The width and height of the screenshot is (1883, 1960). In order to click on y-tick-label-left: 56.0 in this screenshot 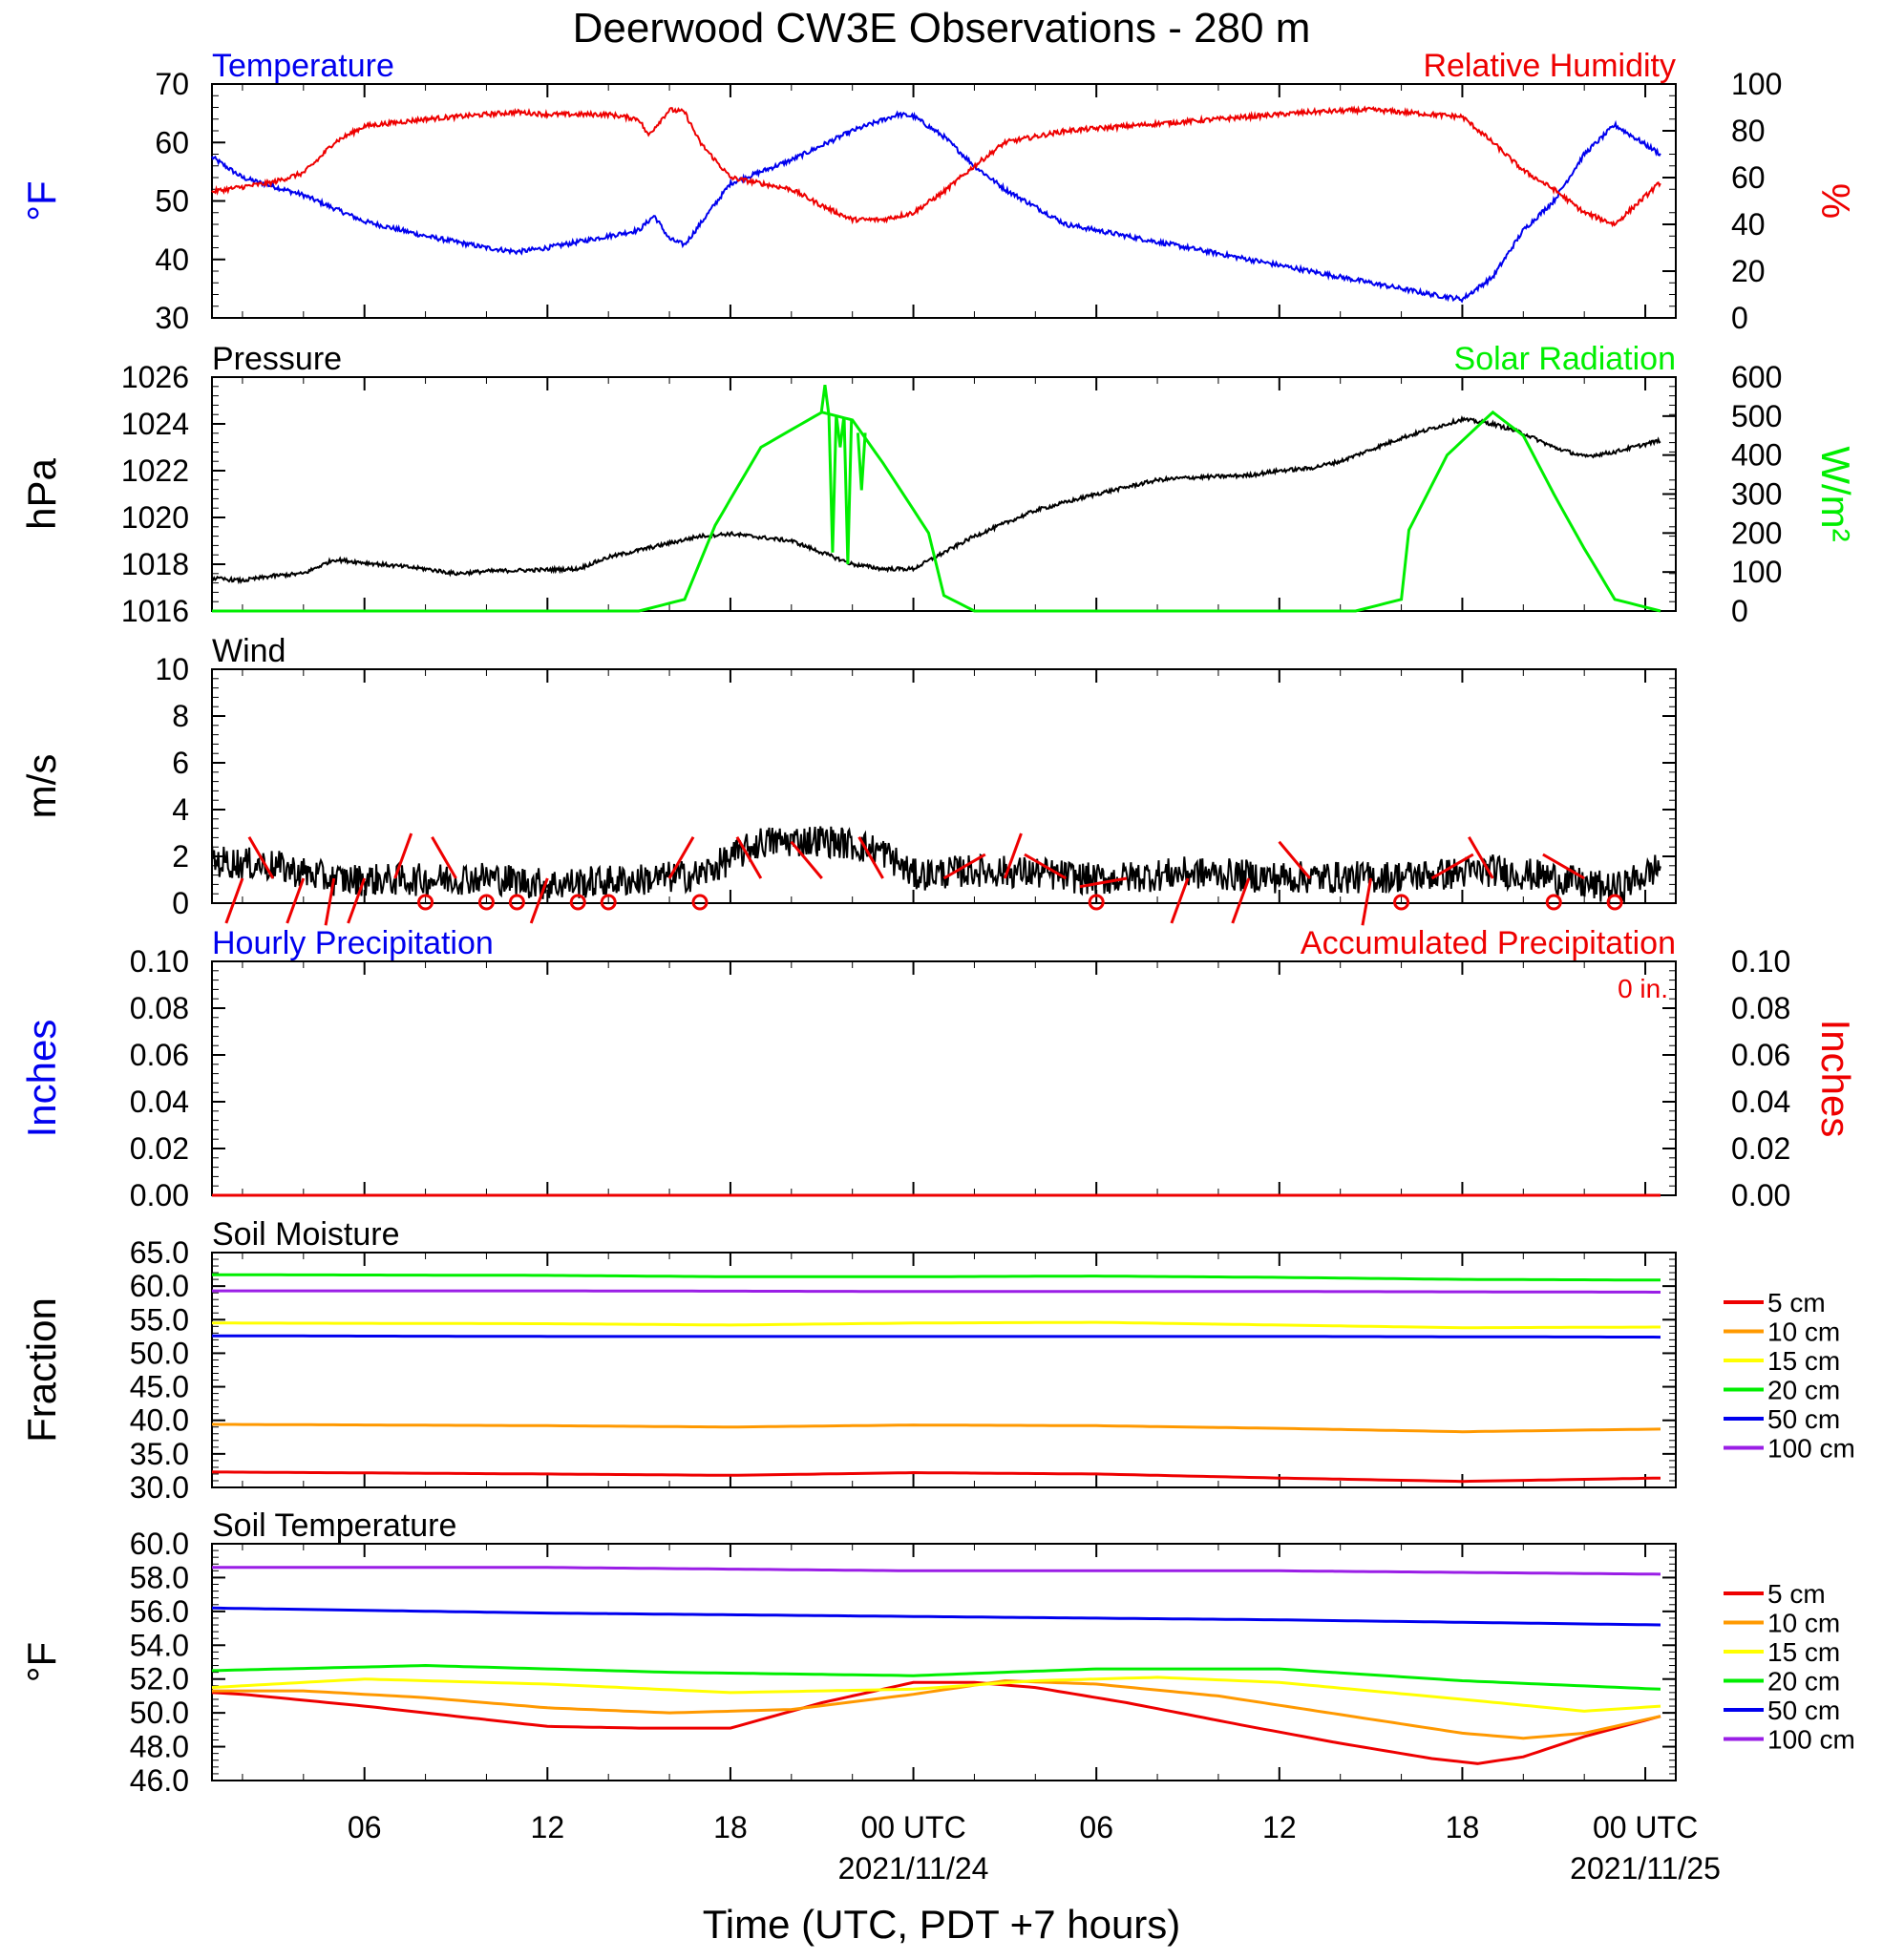, I will do `click(159, 1611)`.